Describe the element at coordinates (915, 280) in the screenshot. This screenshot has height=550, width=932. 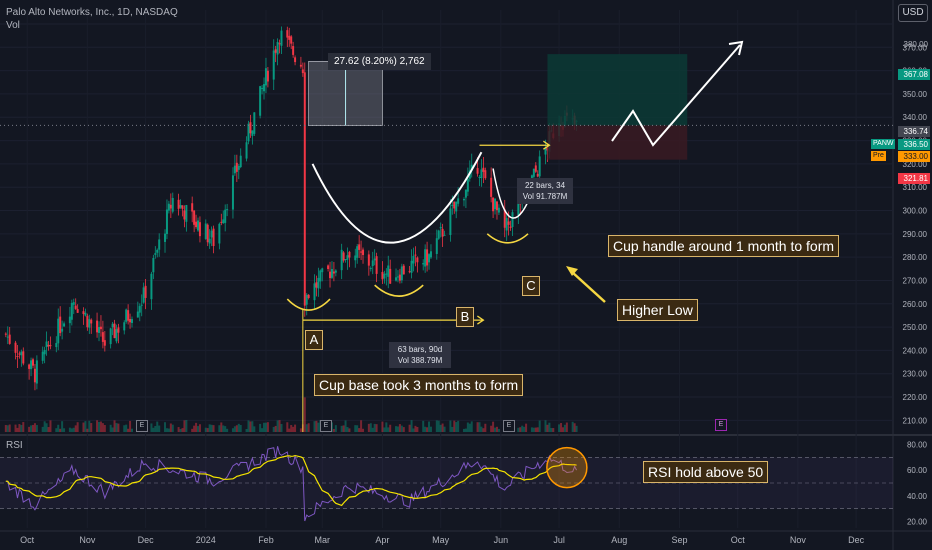
I see `price-tick-label: 270.00` at that location.